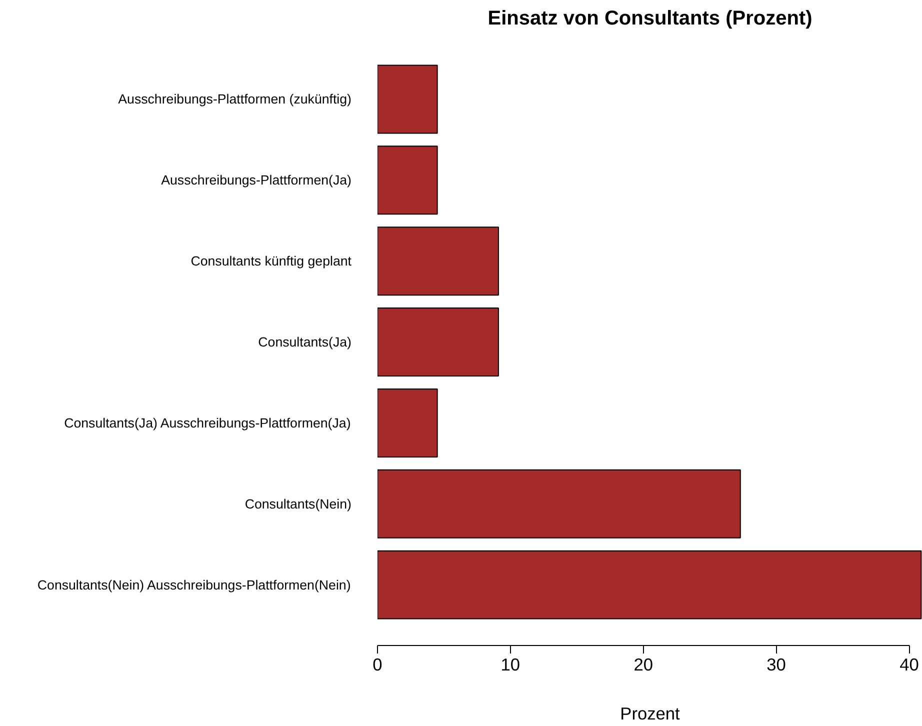 Image resolution: width=922 pixels, height=726 pixels. I want to click on y-tick-label: Ausschreibungs-Plattformen (zukünftig), so click(235, 99).